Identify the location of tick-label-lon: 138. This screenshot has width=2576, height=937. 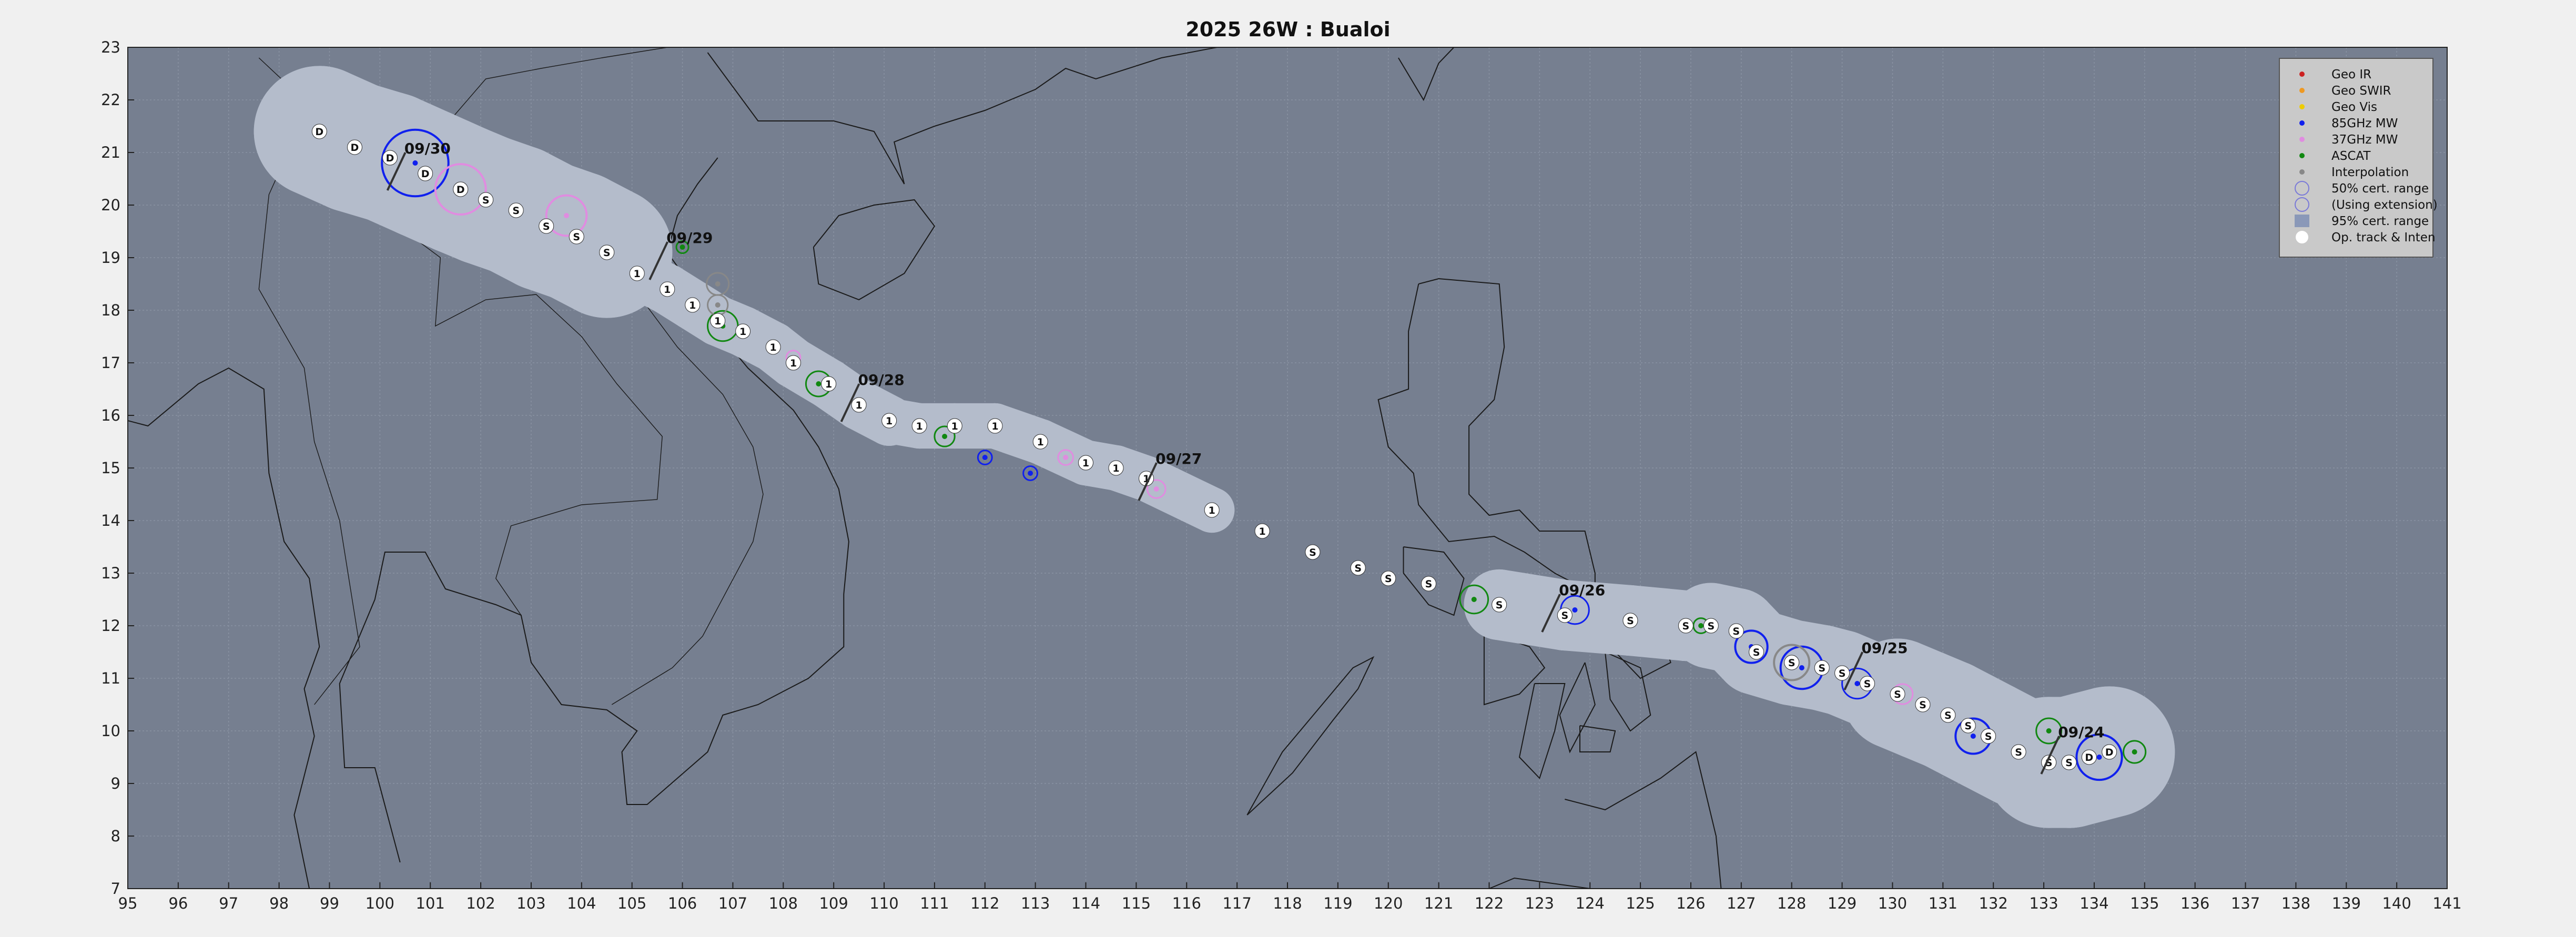
(2295, 903).